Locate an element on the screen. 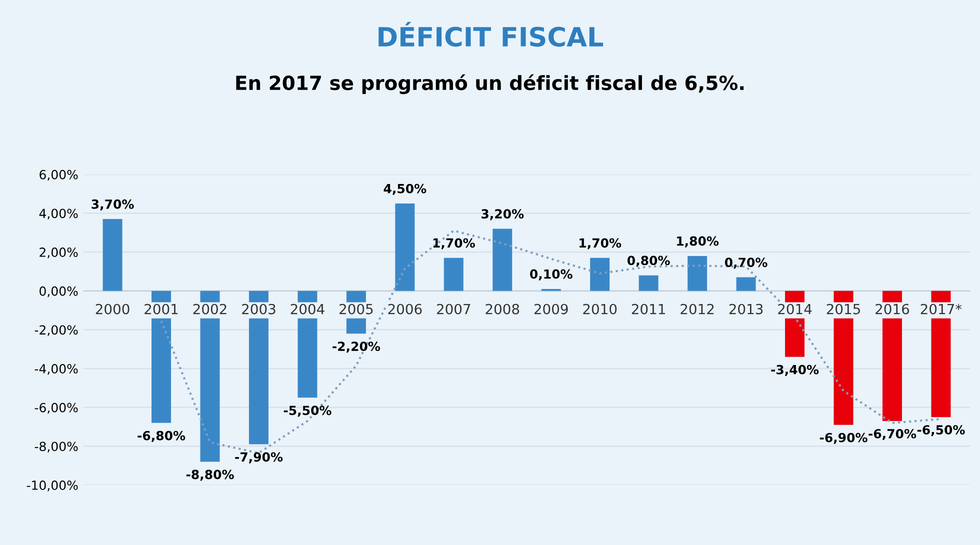 This screenshot has width=980, height=545. data-label: -6,50% is located at coordinates (941, 430).